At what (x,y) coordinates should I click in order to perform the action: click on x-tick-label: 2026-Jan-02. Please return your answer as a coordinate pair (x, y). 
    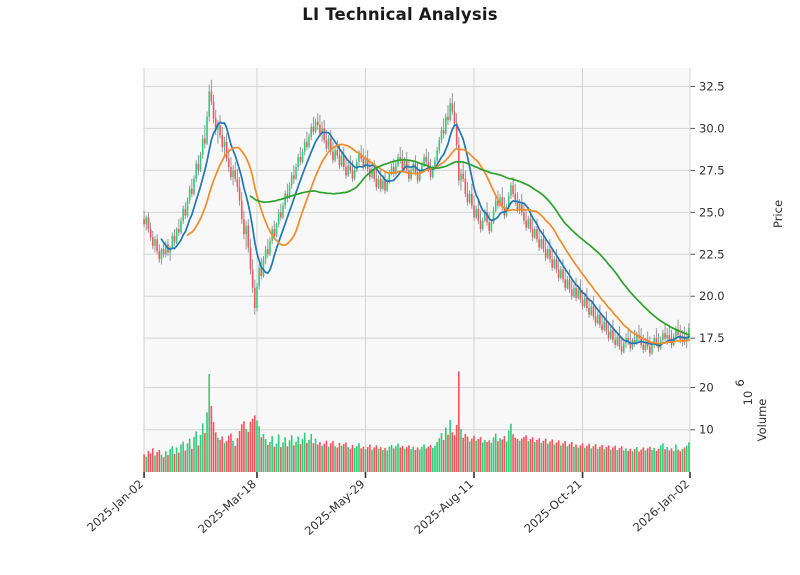
    Looking at the image, I should click on (661, 506).